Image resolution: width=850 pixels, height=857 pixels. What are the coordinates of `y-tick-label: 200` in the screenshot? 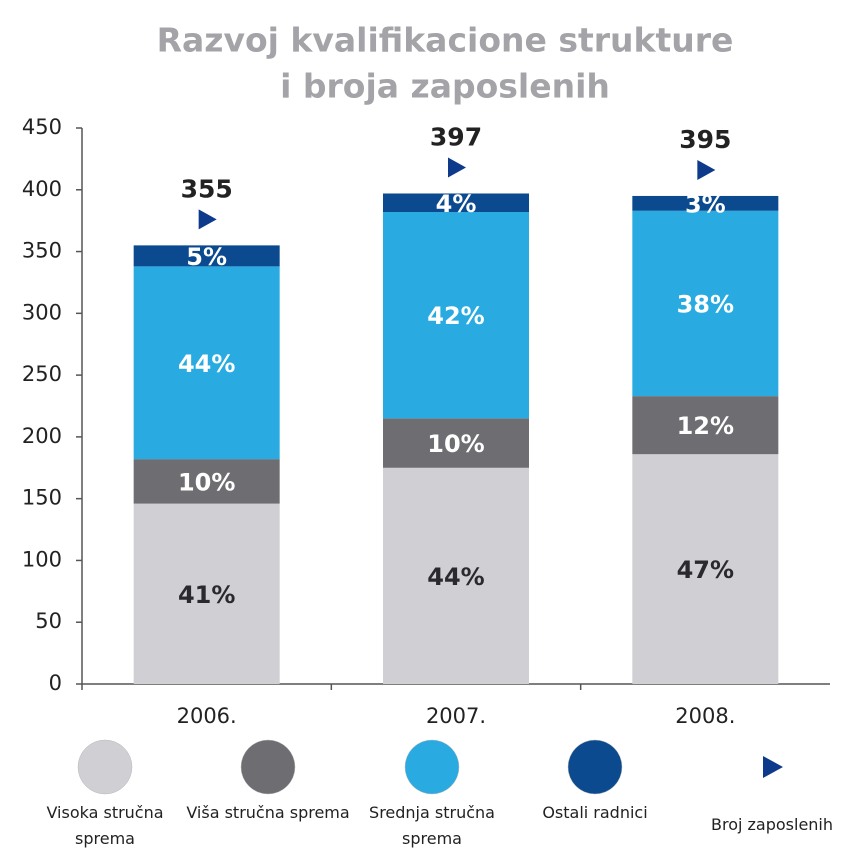 It's located at (42, 436).